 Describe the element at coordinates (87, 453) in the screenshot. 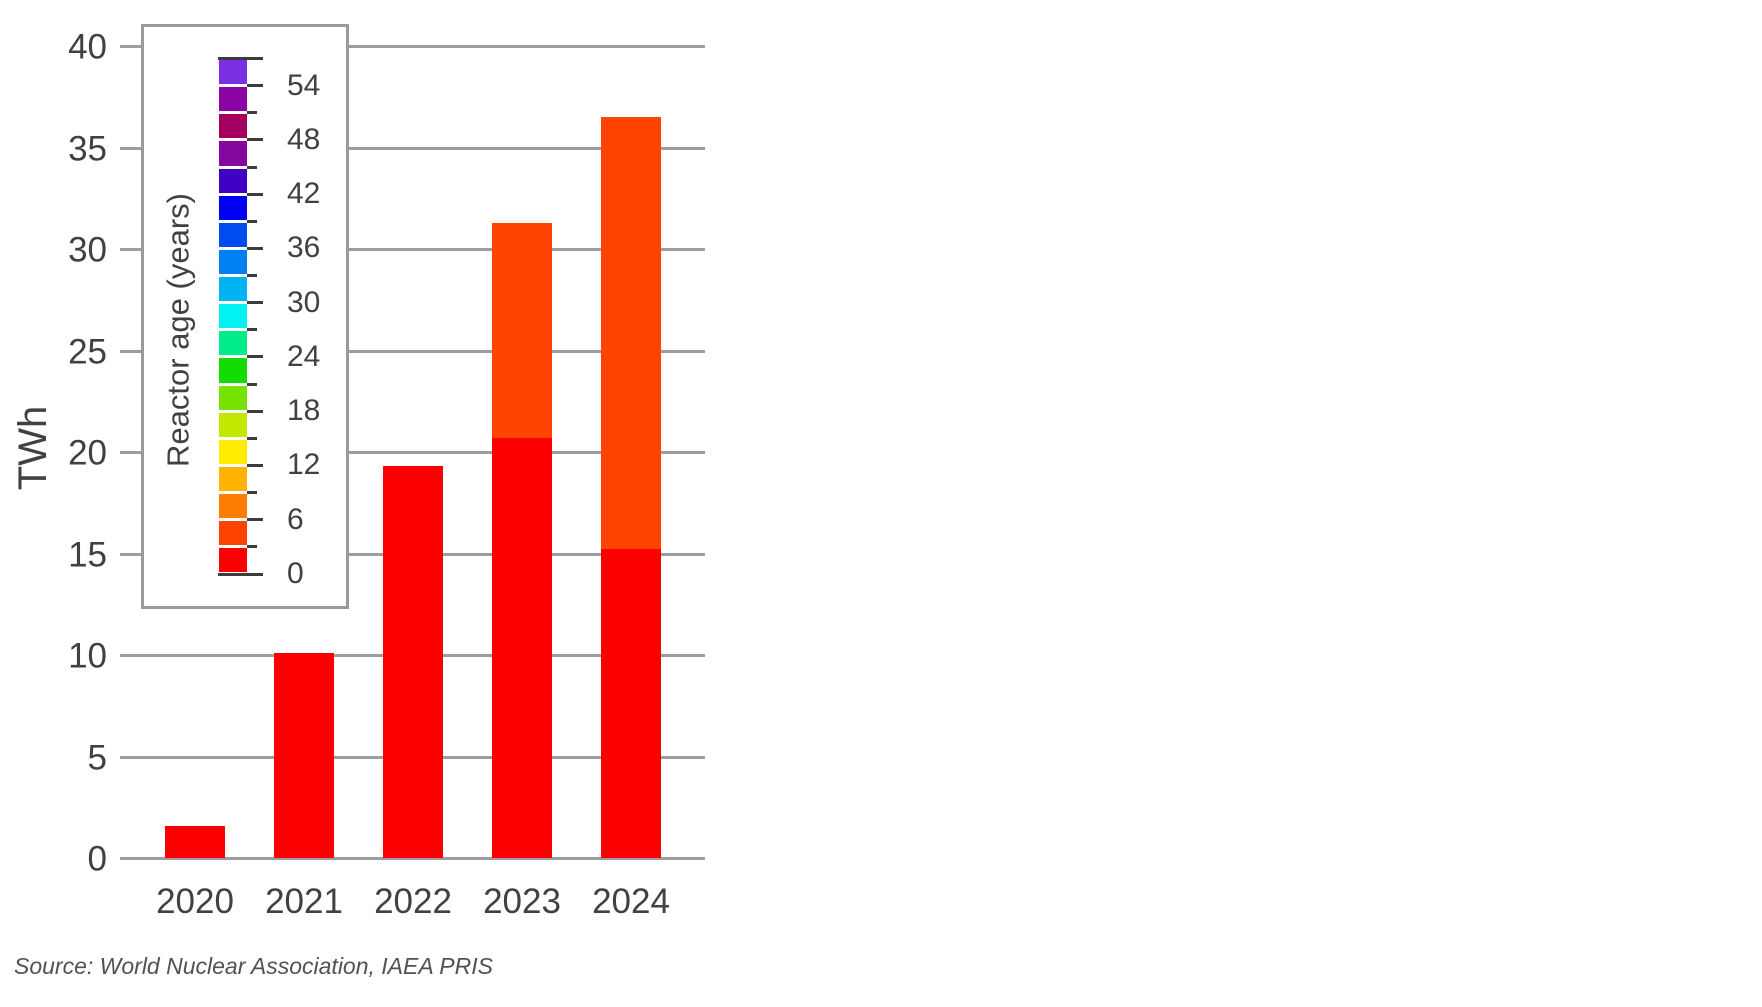

I see `y-axis-tick-label-20: 20` at that location.